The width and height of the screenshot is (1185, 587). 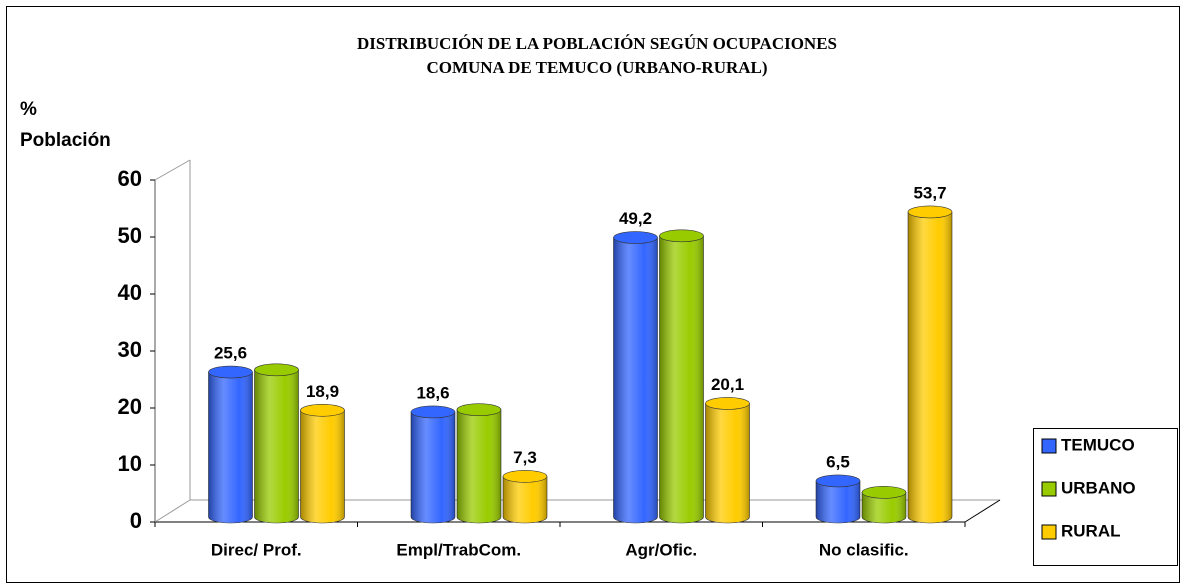 I want to click on x-tick-label: Agr/Ofic., so click(x=661, y=549).